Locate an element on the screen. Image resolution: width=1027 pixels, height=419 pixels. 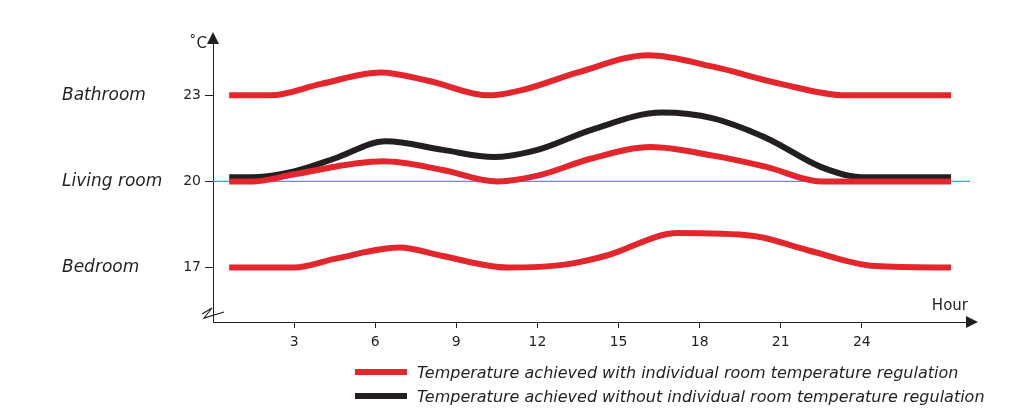
y-tick-label: 17 is located at coordinates (192, 266).